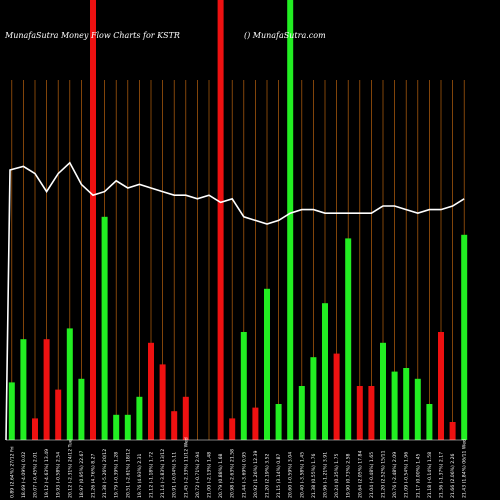 This screenshot has height=500, width=500. What do you see at coordinates (163, 473) in the screenshot?
I see `x-tick-label: 21.14 (-3.83%) 13/12` at bounding box center [163, 473].